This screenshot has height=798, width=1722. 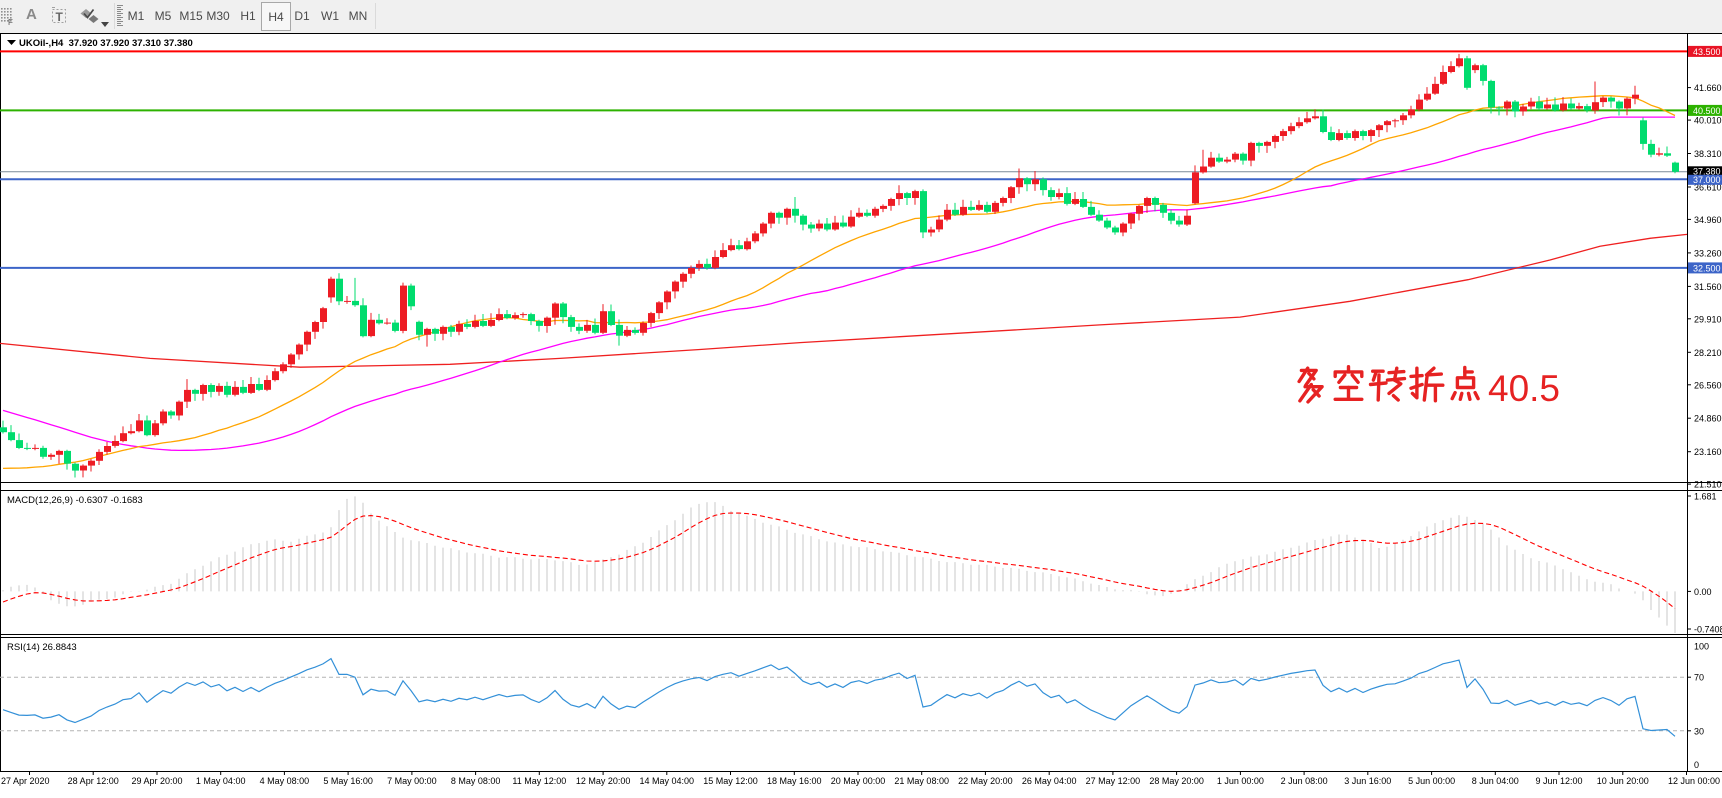 What do you see at coordinates (1558, 781) in the screenshot?
I see `svg-text: 9 Jun 12:00` at bounding box center [1558, 781].